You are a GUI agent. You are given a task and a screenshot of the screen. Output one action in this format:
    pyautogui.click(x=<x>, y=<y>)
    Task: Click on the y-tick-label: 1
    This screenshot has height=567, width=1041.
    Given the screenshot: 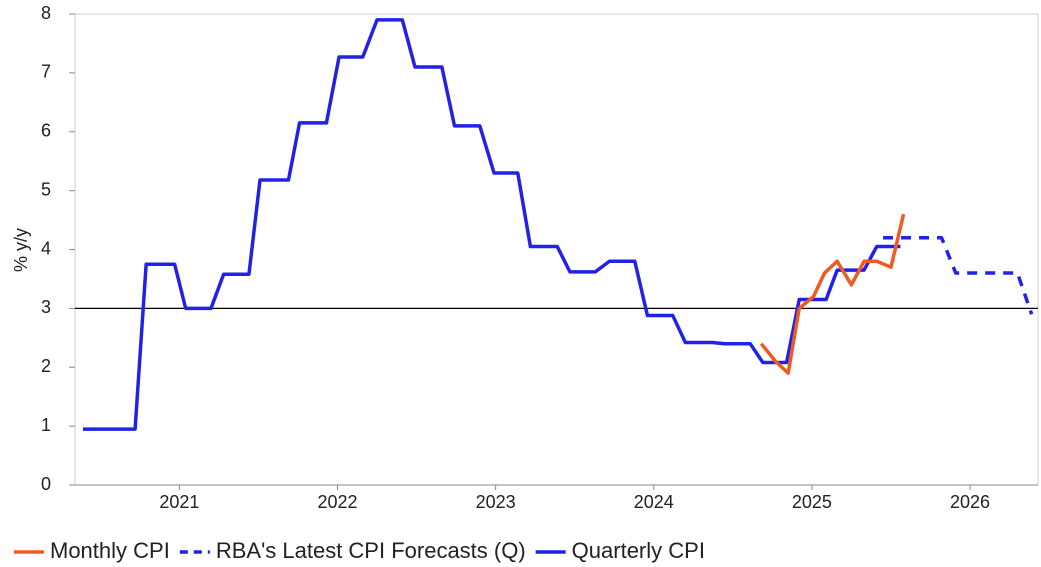 What is the action you would take?
    pyautogui.click(x=46, y=425)
    